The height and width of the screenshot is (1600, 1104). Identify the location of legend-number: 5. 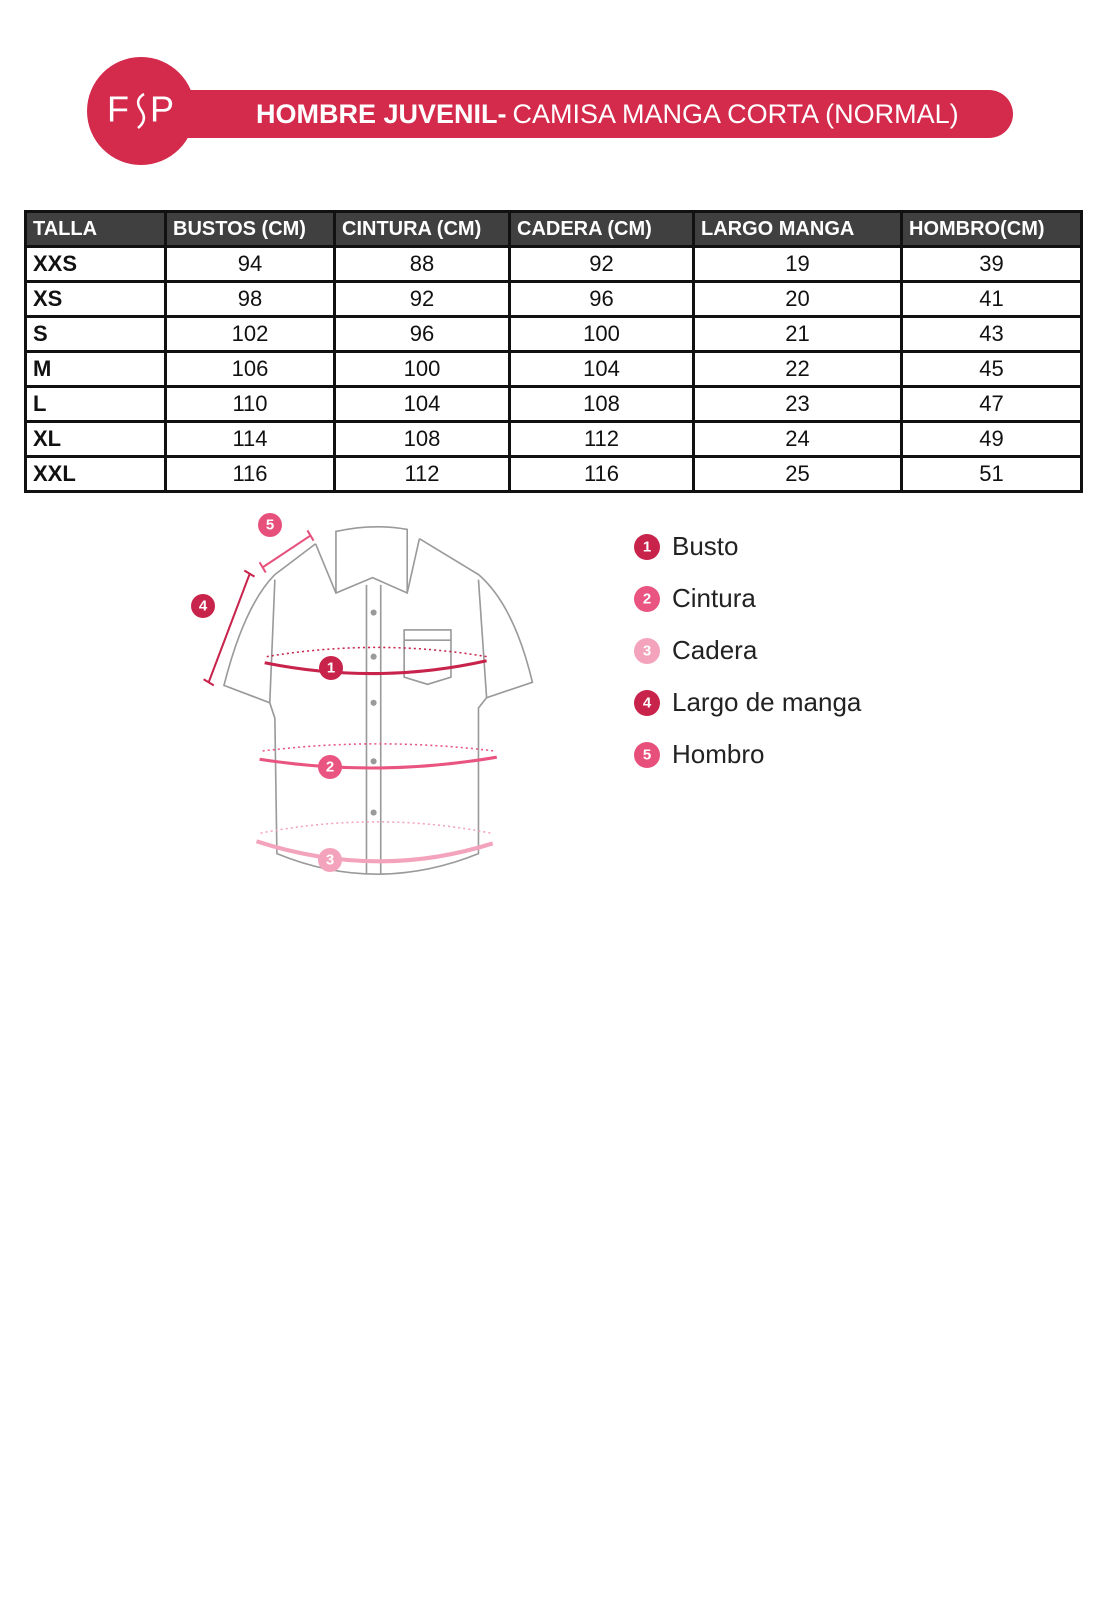
(647, 755).